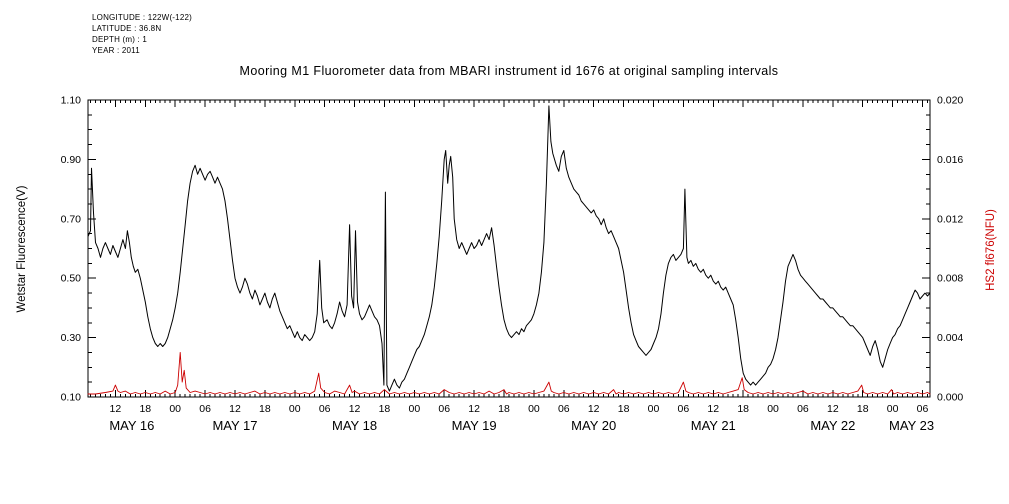 The width and height of the screenshot is (1009, 504). What do you see at coordinates (71, 279) in the screenshot?
I see `svg-text: 0.50` at bounding box center [71, 279].